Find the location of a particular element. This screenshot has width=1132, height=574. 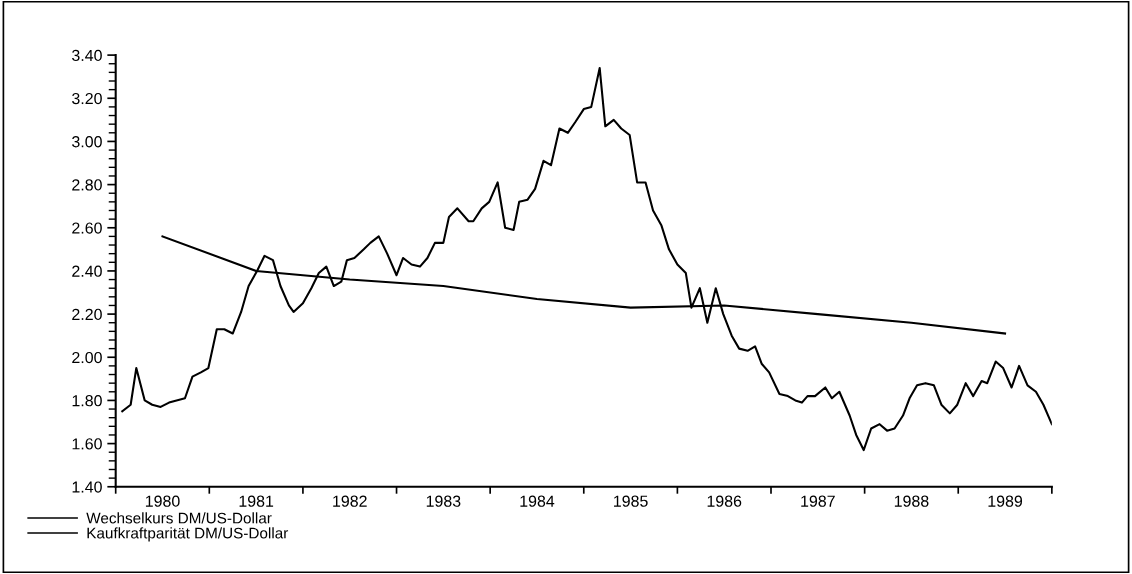

y-tick-label: 2.20 is located at coordinates (87, 314).